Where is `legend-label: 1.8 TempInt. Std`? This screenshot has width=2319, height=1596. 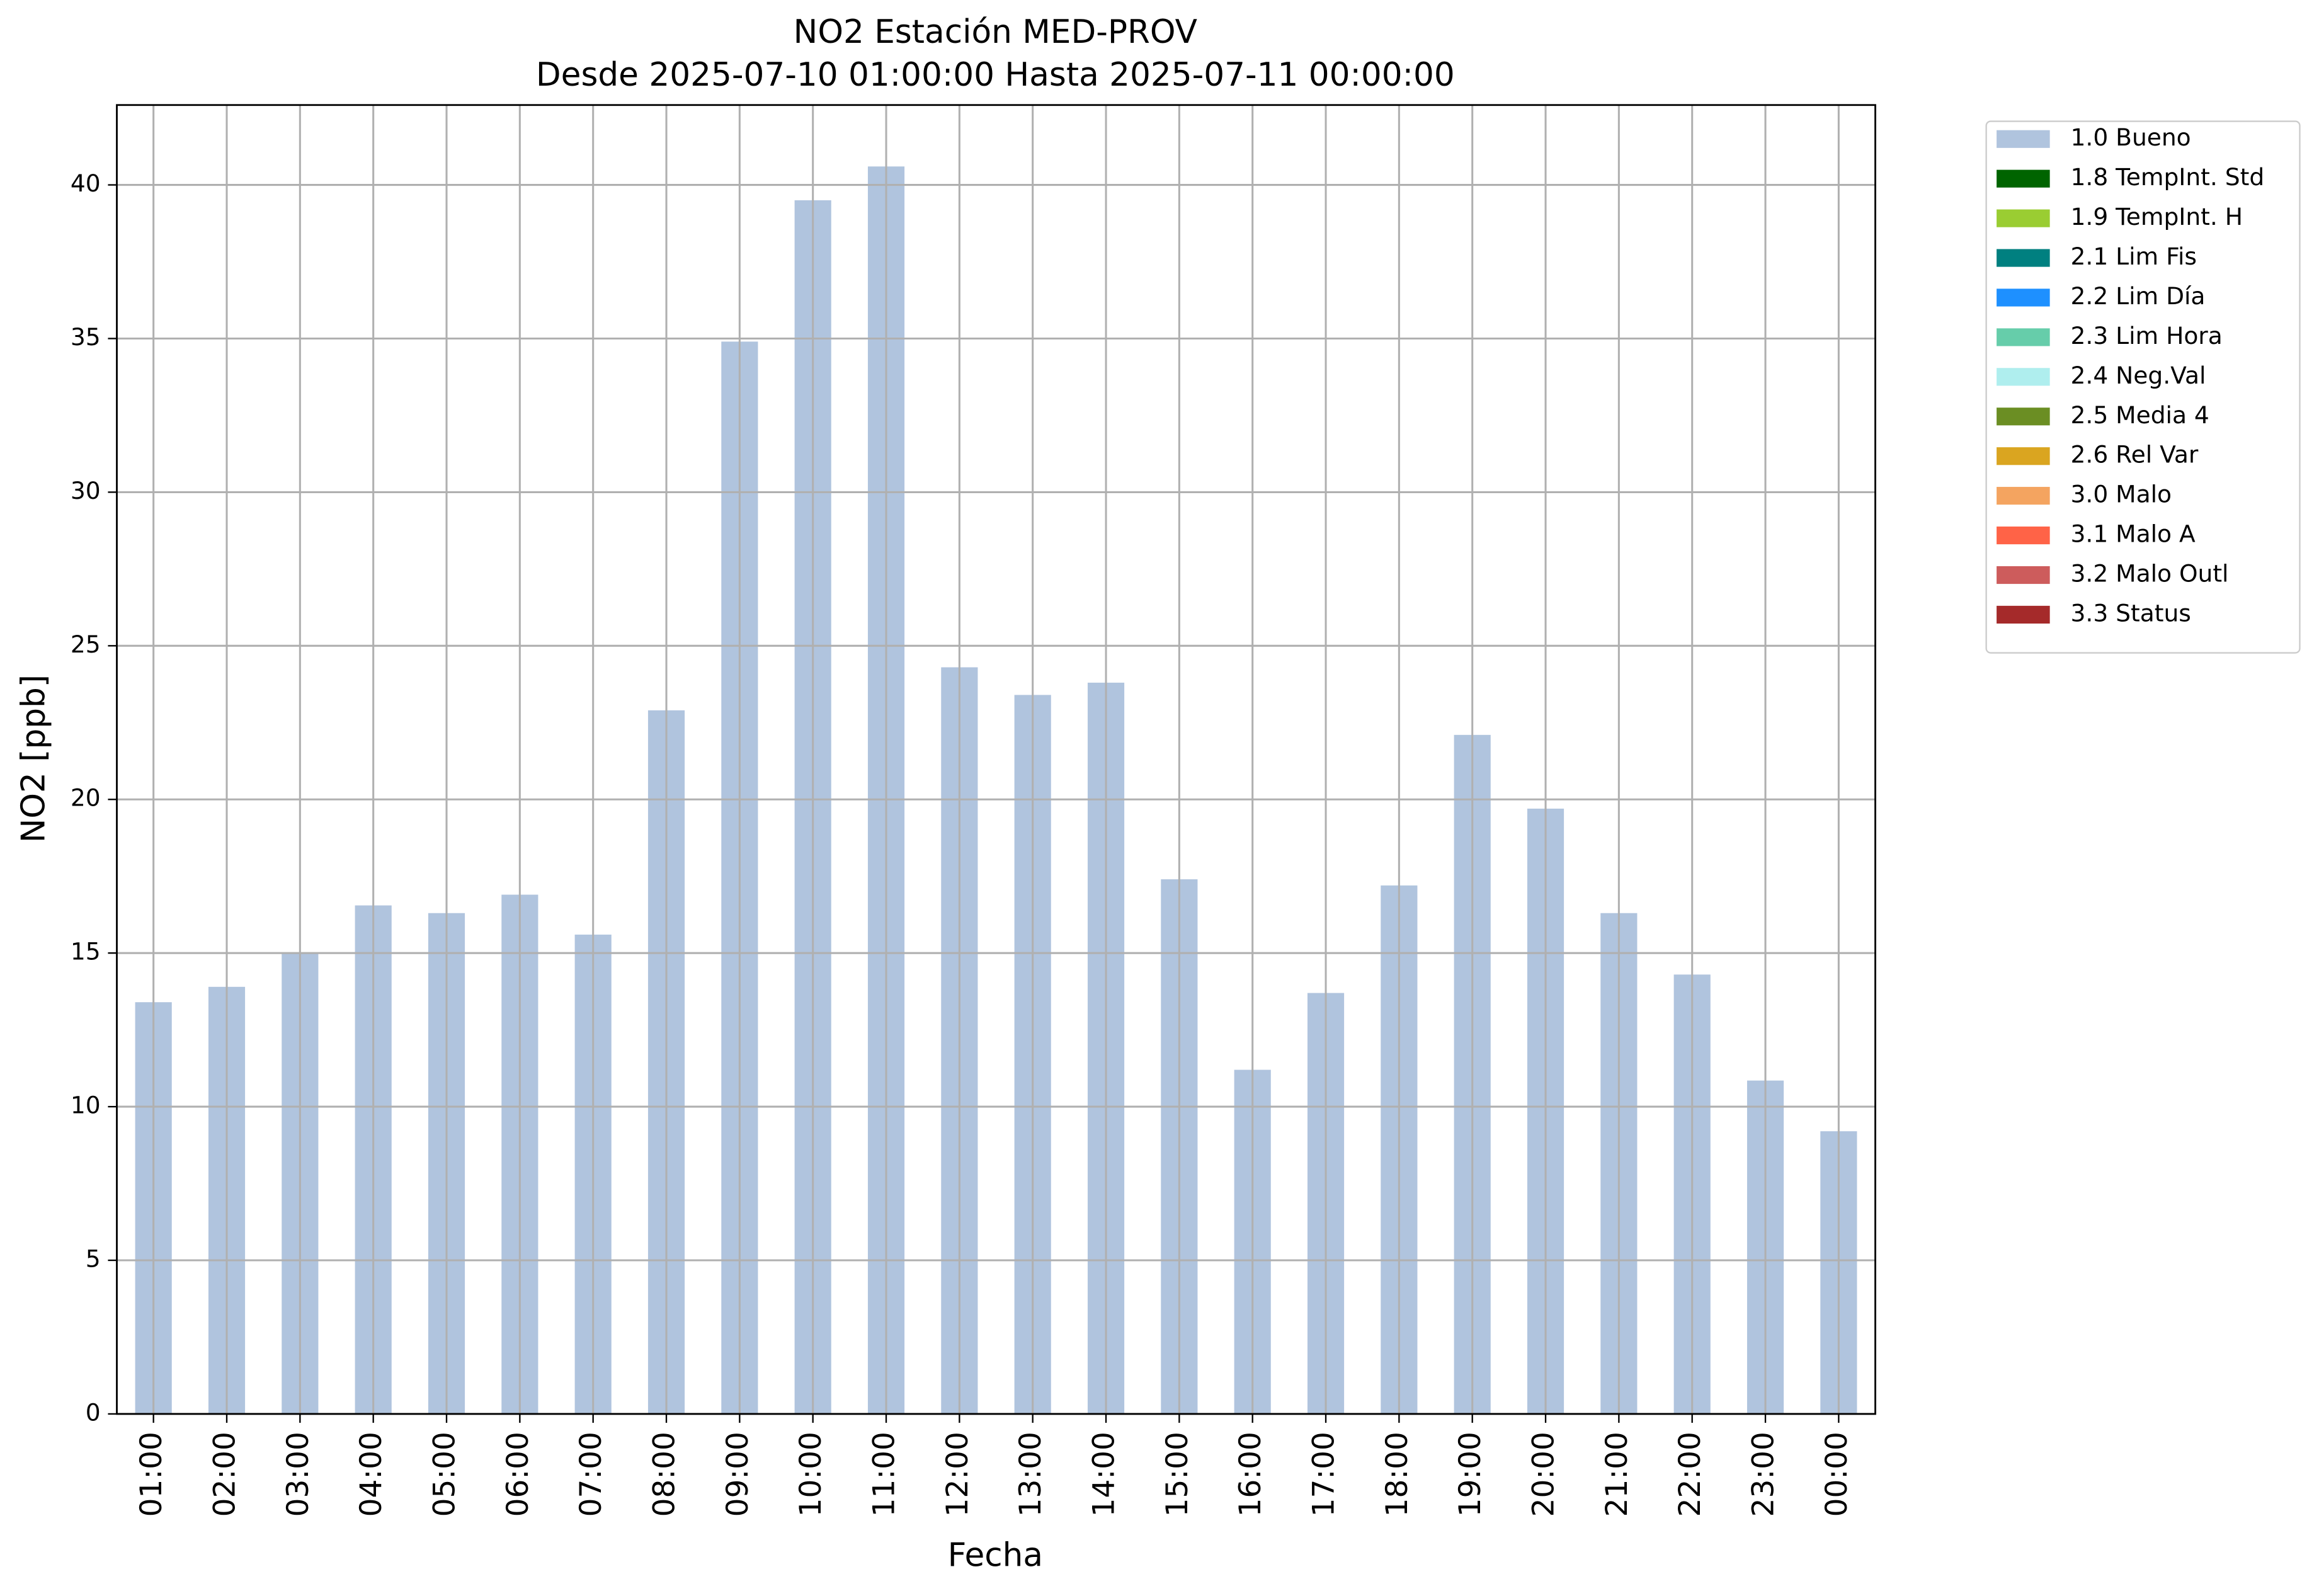 legend-label: 1.8 TempInt. Std is located at coordinates (2168, 177).